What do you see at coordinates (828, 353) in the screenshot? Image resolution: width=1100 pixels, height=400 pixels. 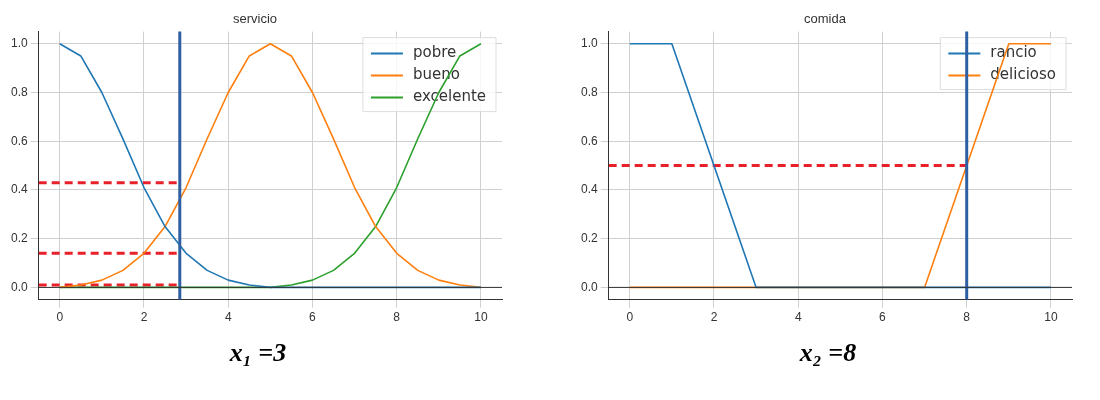 I see `text: x₂ =8` at bounding box center [828, 353].